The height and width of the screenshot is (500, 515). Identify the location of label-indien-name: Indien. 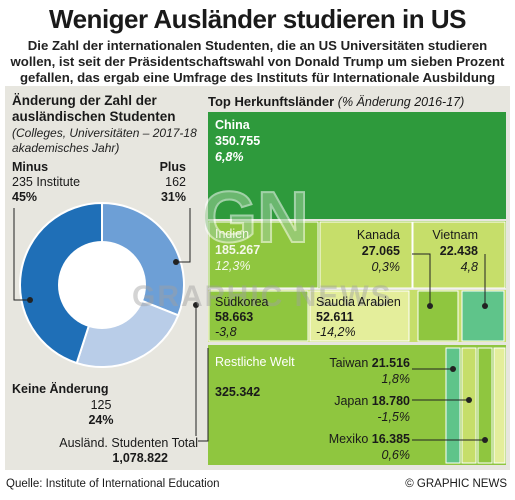
(232, 234).